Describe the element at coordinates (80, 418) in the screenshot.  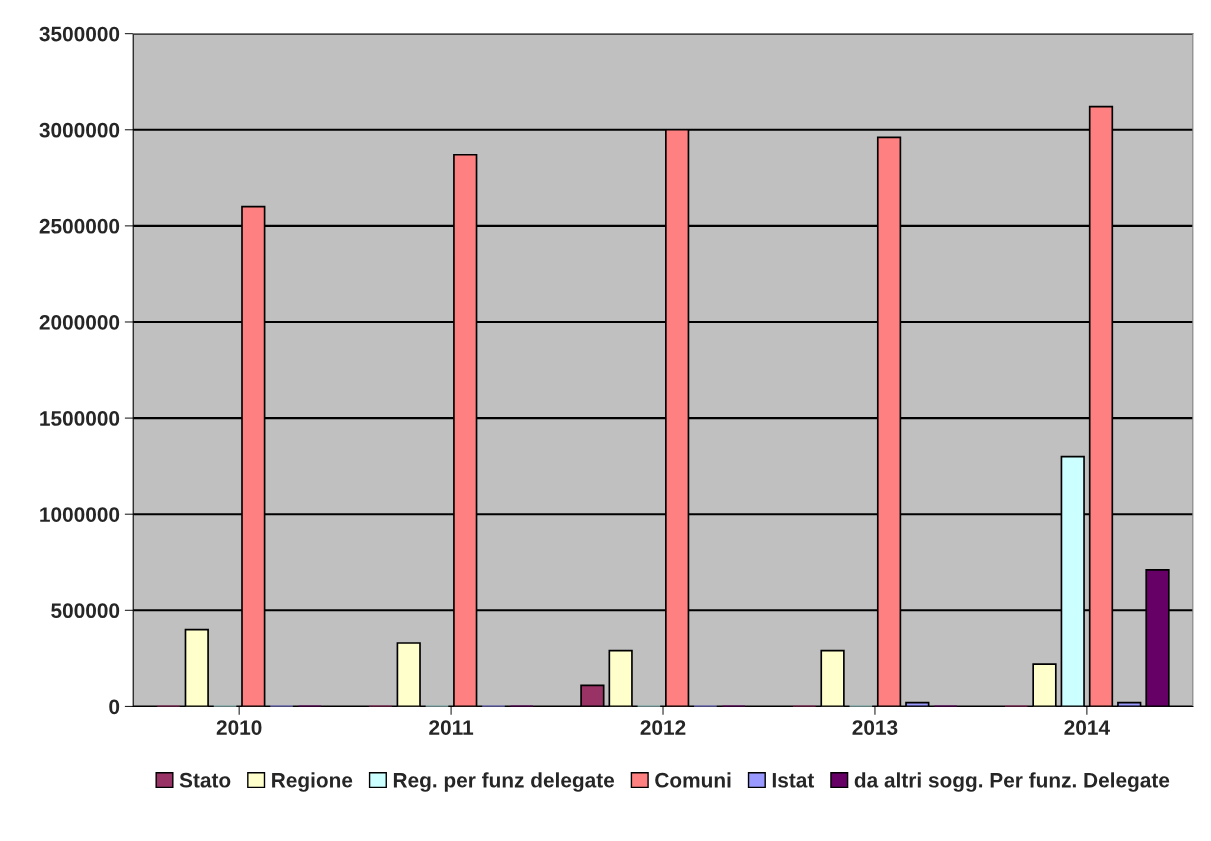
I see `y-tick-label: 1500000` at that location.